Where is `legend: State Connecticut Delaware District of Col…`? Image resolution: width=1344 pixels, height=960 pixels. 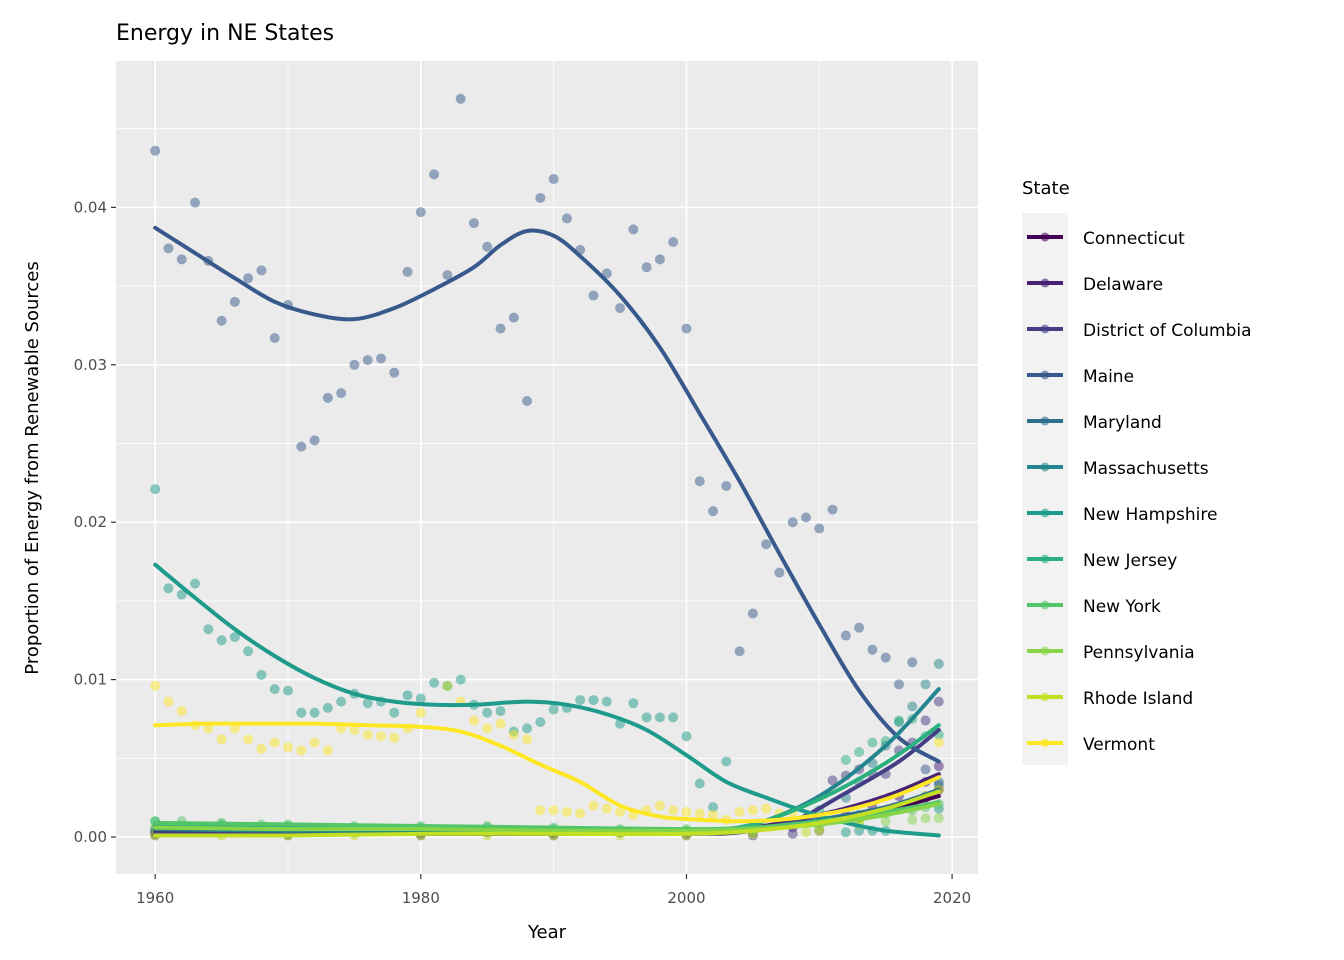
legend: State Connecticut Delaware District of Col… is located at coordinates (1137, 471).